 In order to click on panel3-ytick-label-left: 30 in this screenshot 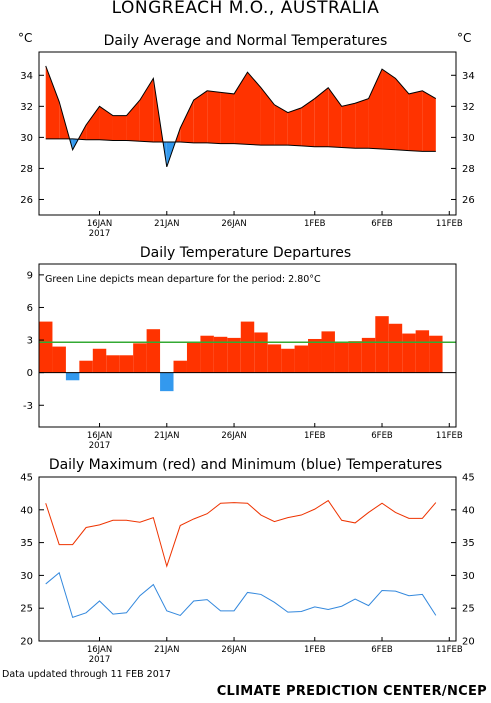, I will do `click(26, 576)`.